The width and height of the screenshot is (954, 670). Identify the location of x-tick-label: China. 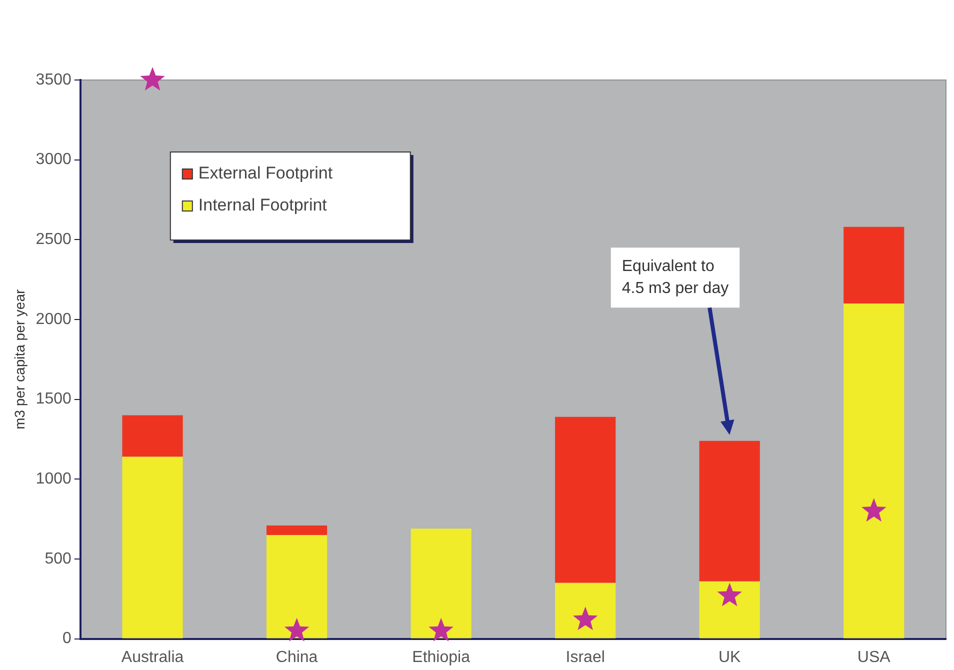
(297, 657).